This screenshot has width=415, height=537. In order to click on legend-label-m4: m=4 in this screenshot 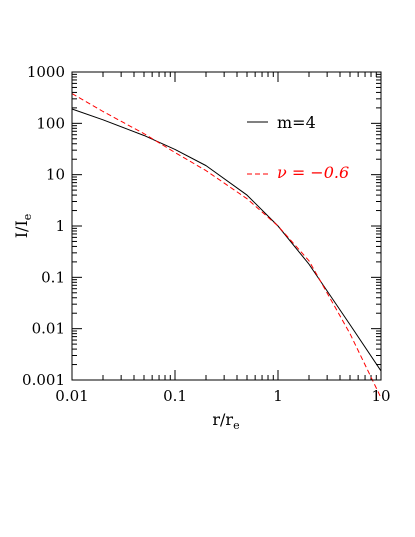, I will do `click(296, 122)`.